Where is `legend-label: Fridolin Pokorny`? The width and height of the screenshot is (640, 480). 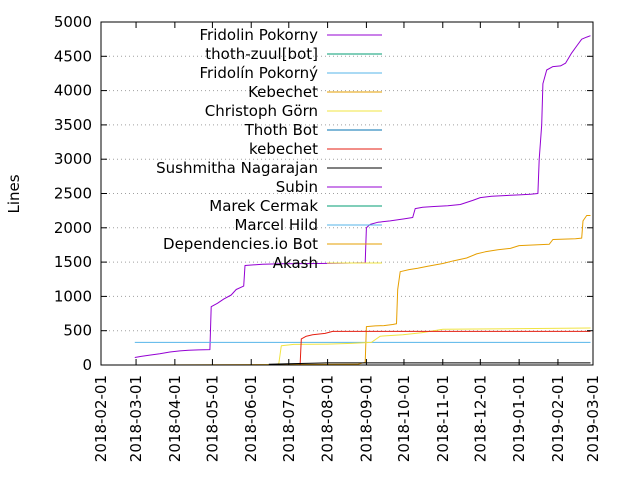 legend-label: Fridolin Pokorny is located at coordinates (259, 35).